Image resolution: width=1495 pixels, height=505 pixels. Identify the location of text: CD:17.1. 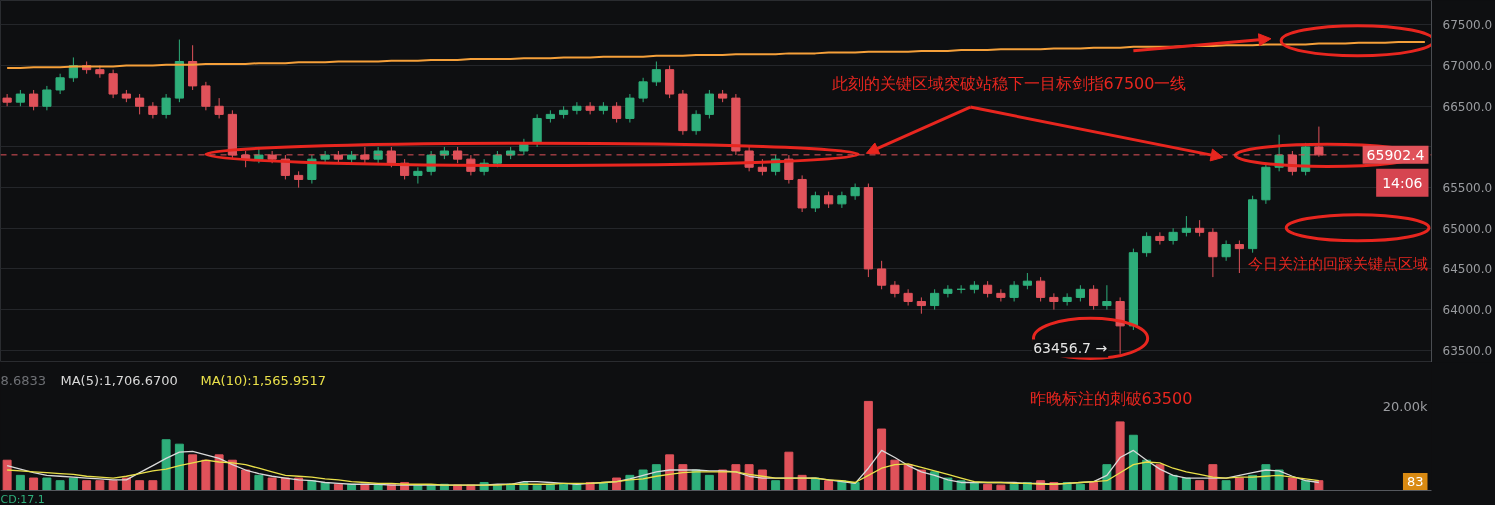
(22, 498).